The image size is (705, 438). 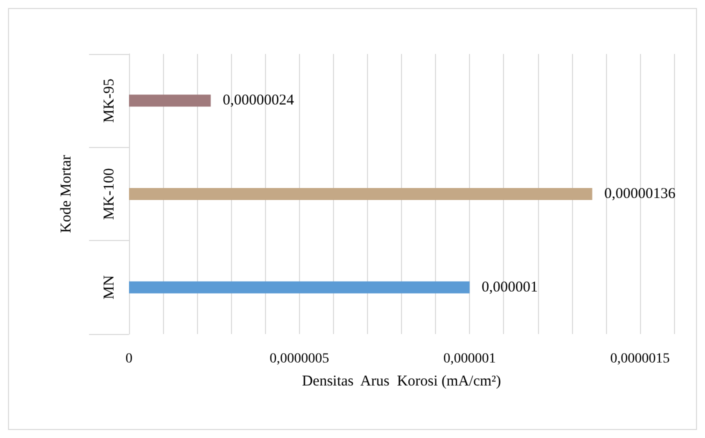 I want to click on data-label: 0,00000136, so click(x=640, y=194).